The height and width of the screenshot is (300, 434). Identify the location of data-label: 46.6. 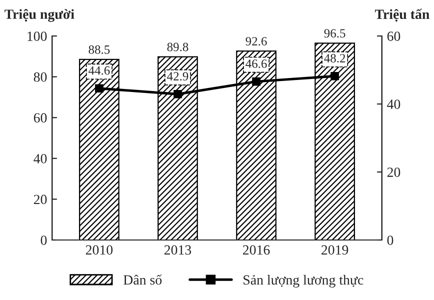
(256, 64).